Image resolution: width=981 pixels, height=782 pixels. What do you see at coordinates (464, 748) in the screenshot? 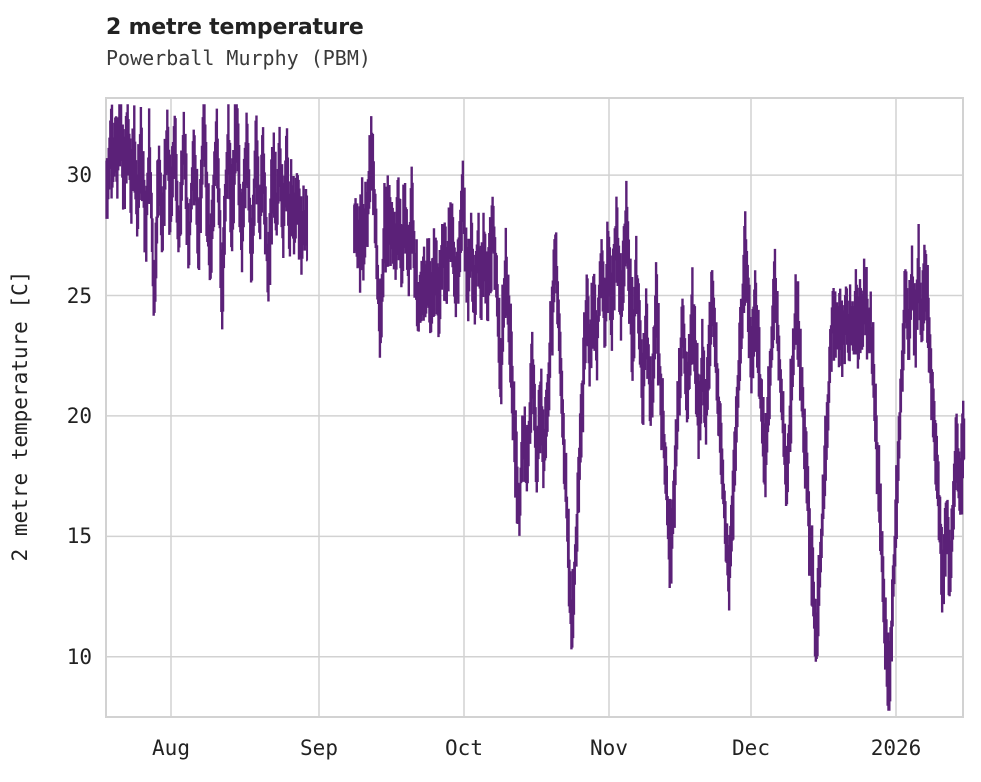
I see `x-tick-label: Oct` at bounding box center [464, 748].